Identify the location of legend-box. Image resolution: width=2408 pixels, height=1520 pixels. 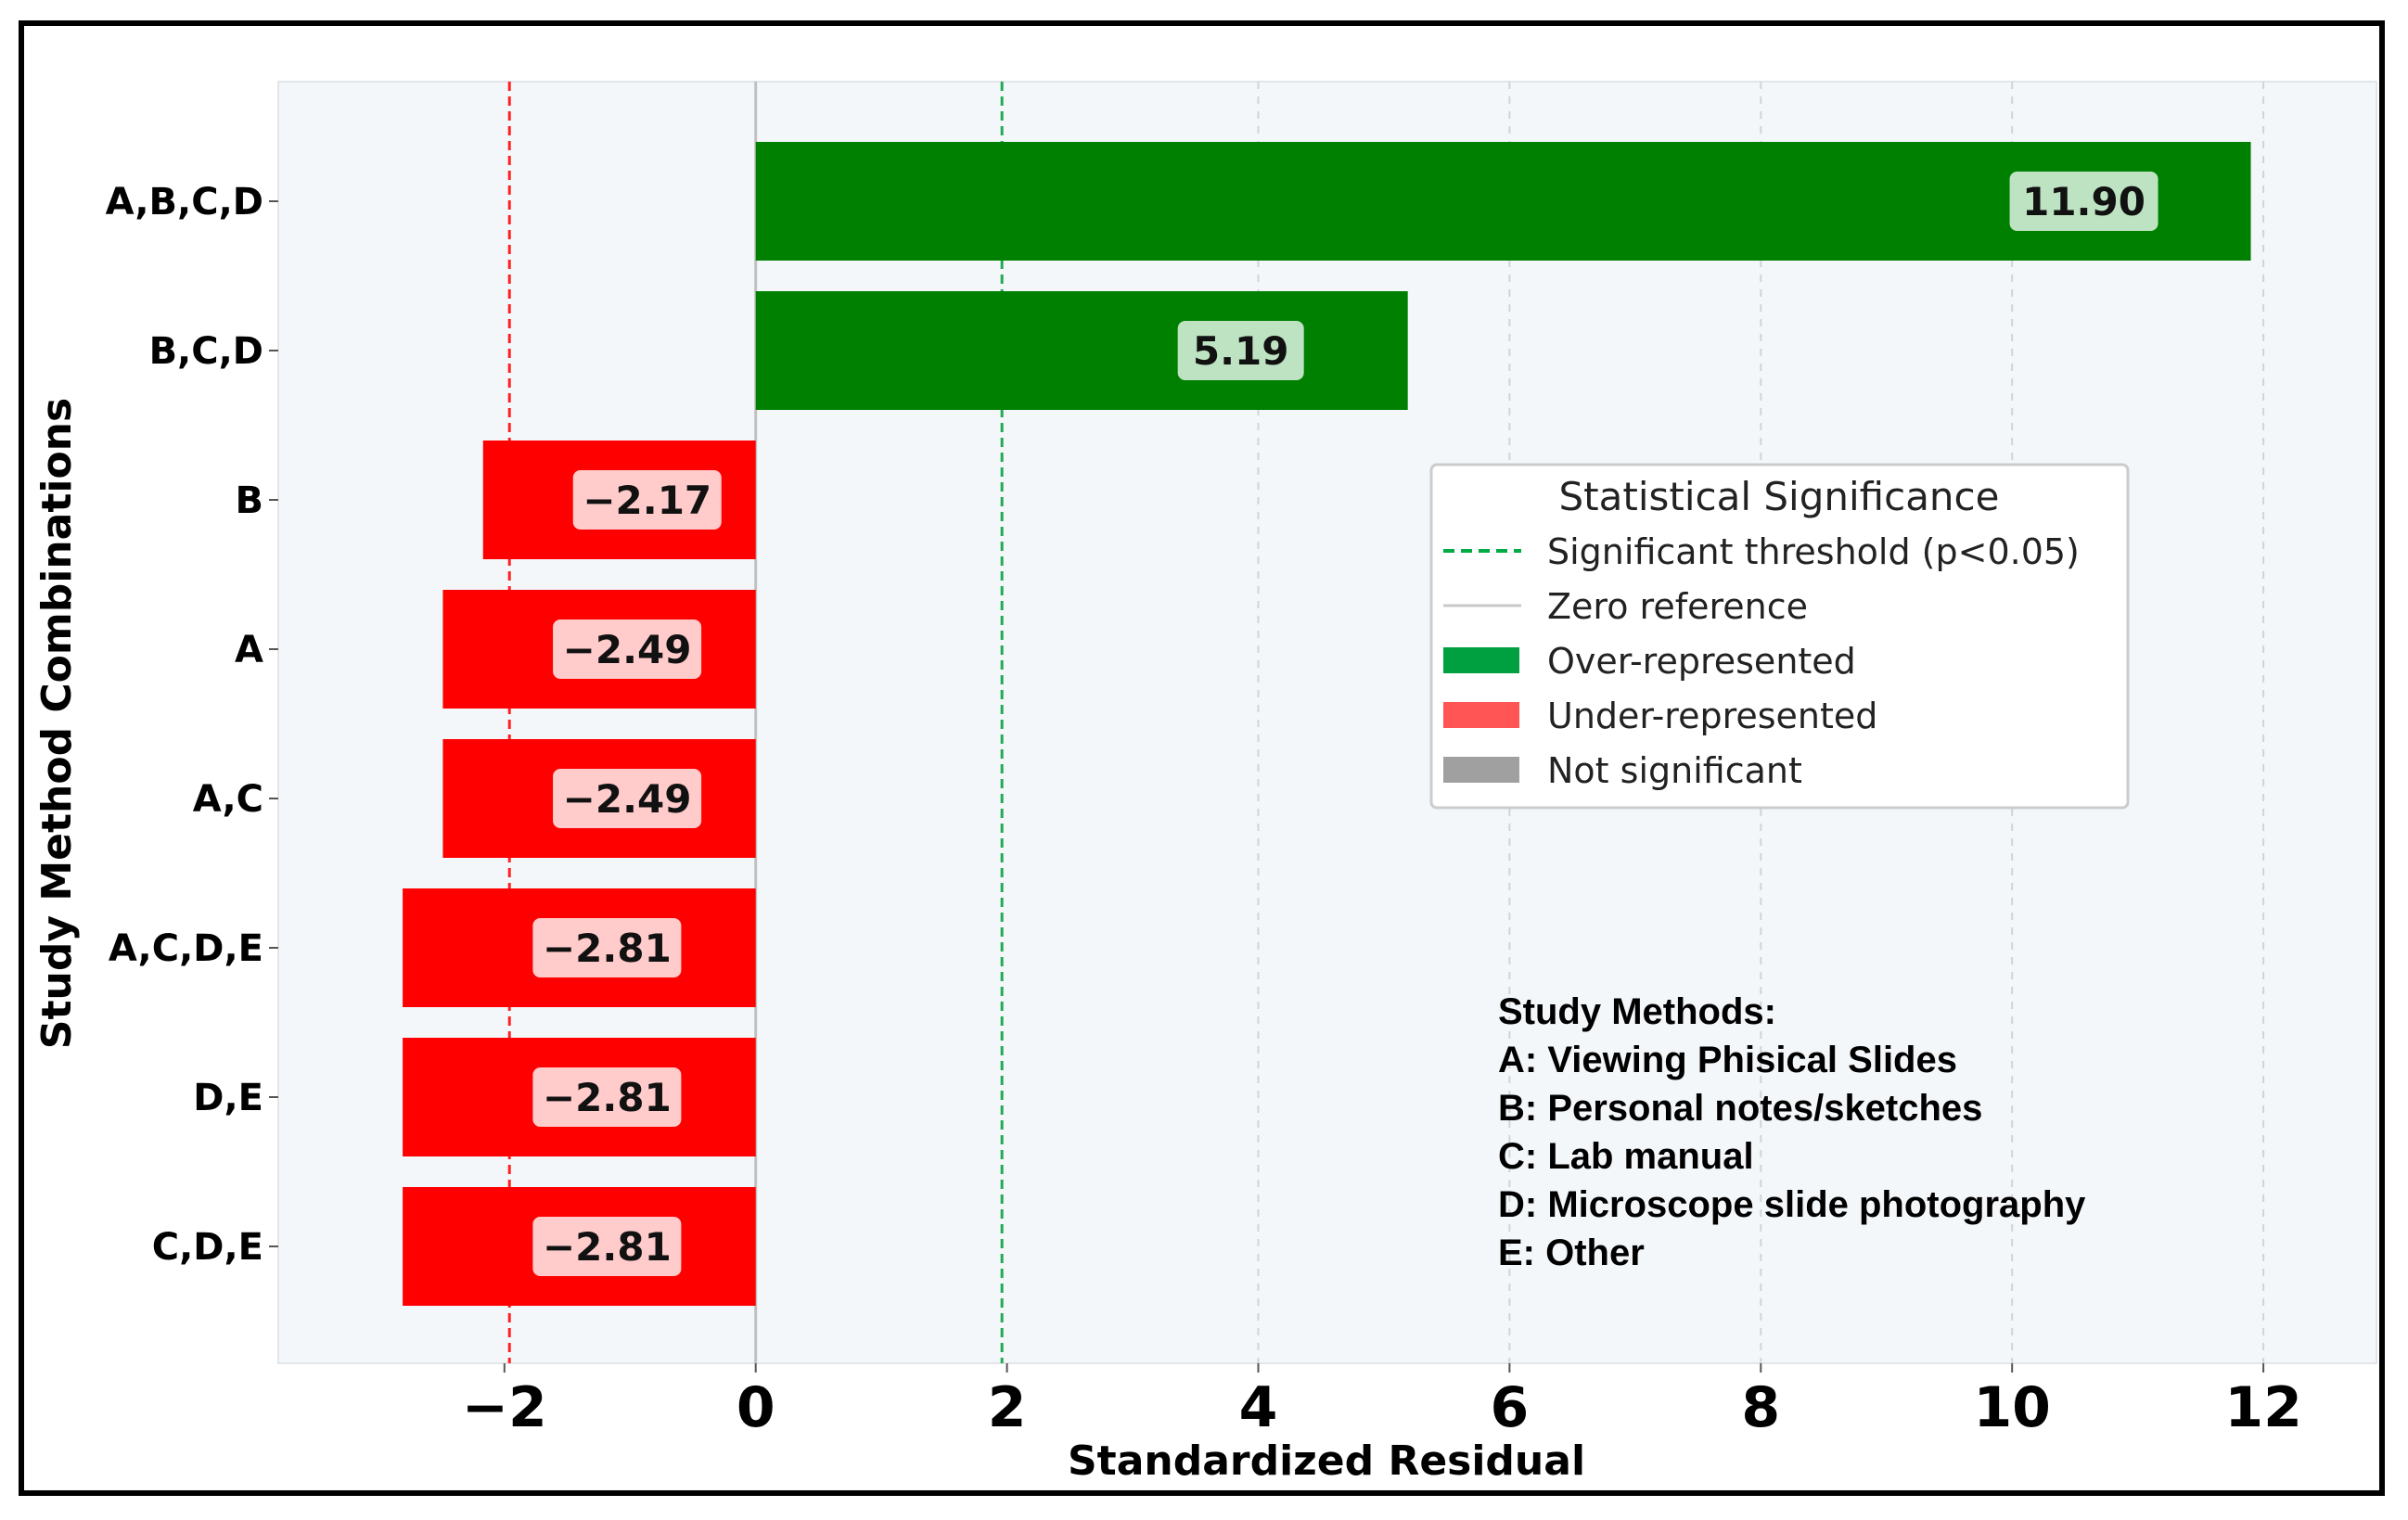
(1779, 636).